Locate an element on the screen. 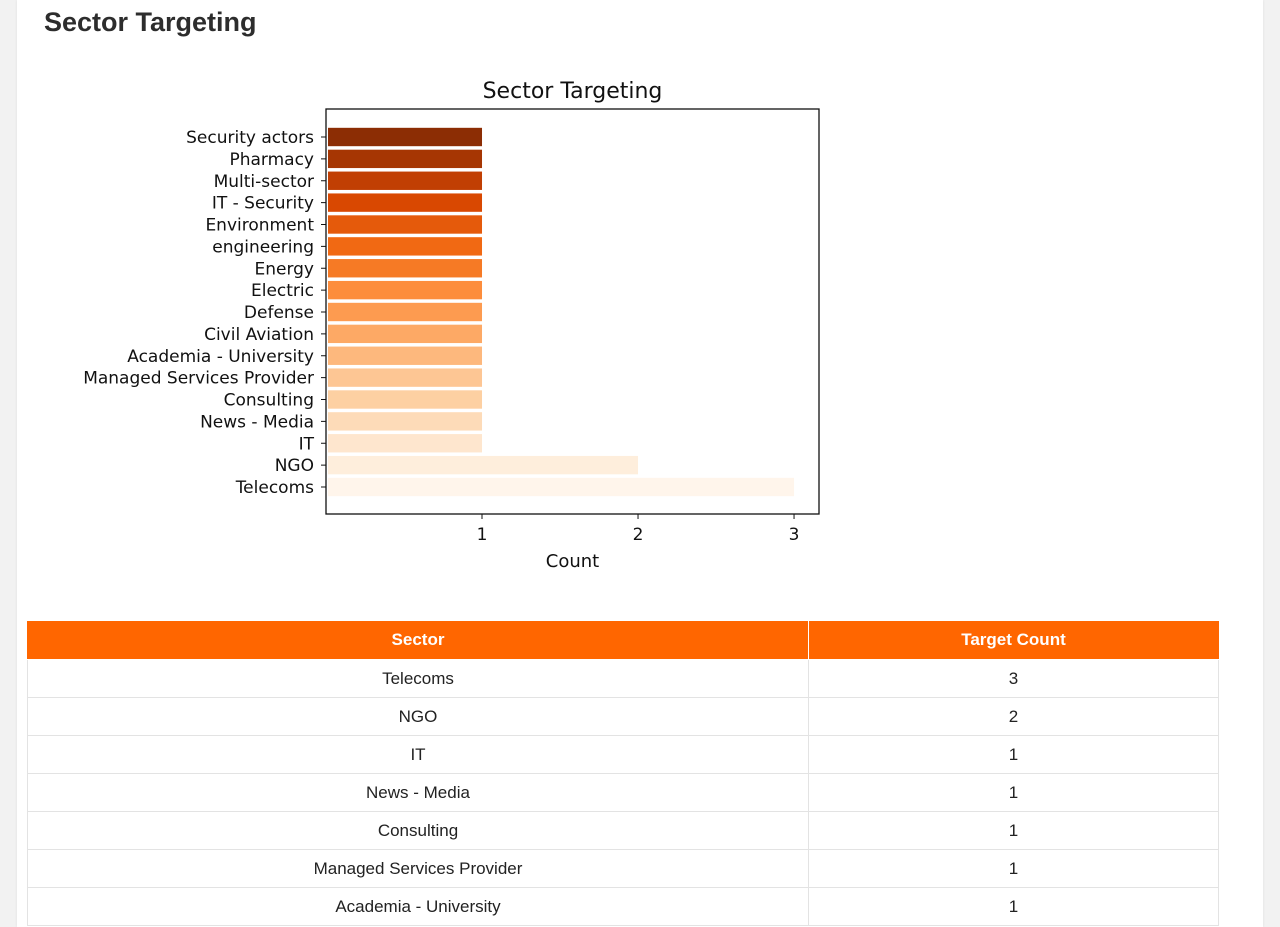 The width and height of the screenshot is (1280, 927). x-tick-label: 2 is located at coordinates (638, 535).